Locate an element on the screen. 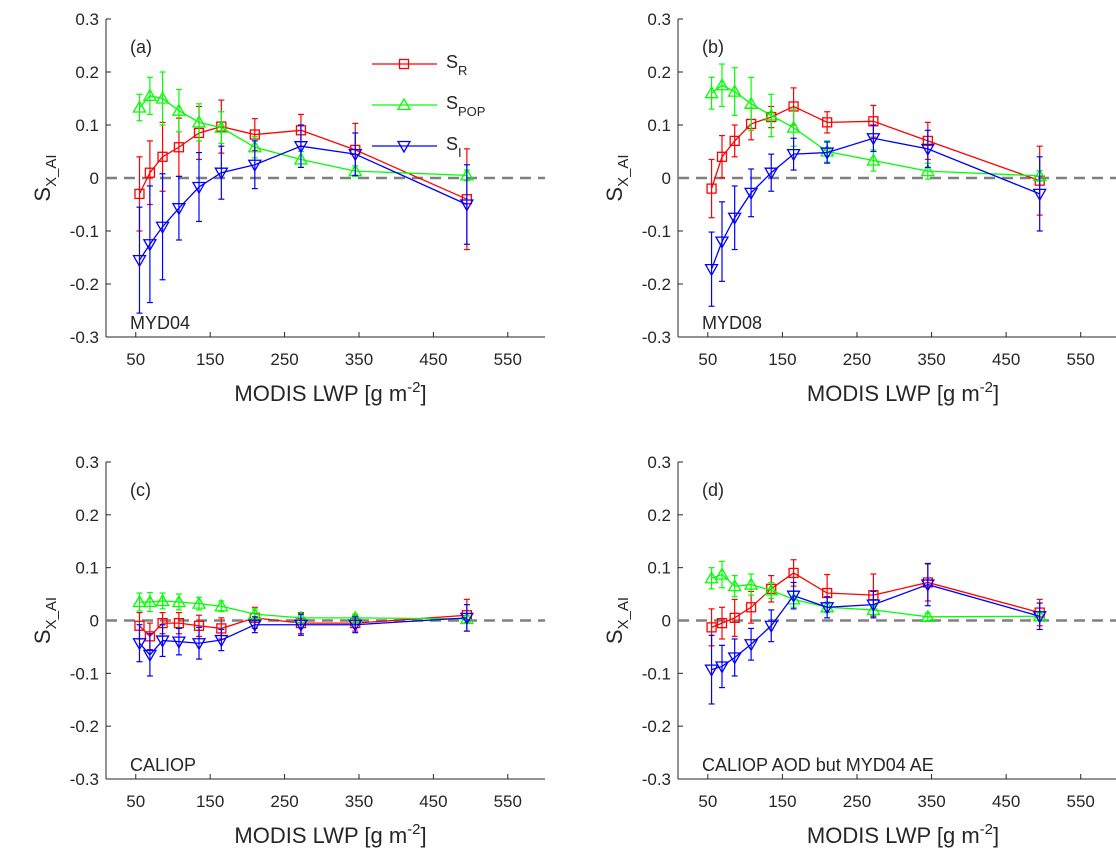 The width and height of the screenshot is (1116, 863). legend-label: SR is located at coordinates (456, 65).